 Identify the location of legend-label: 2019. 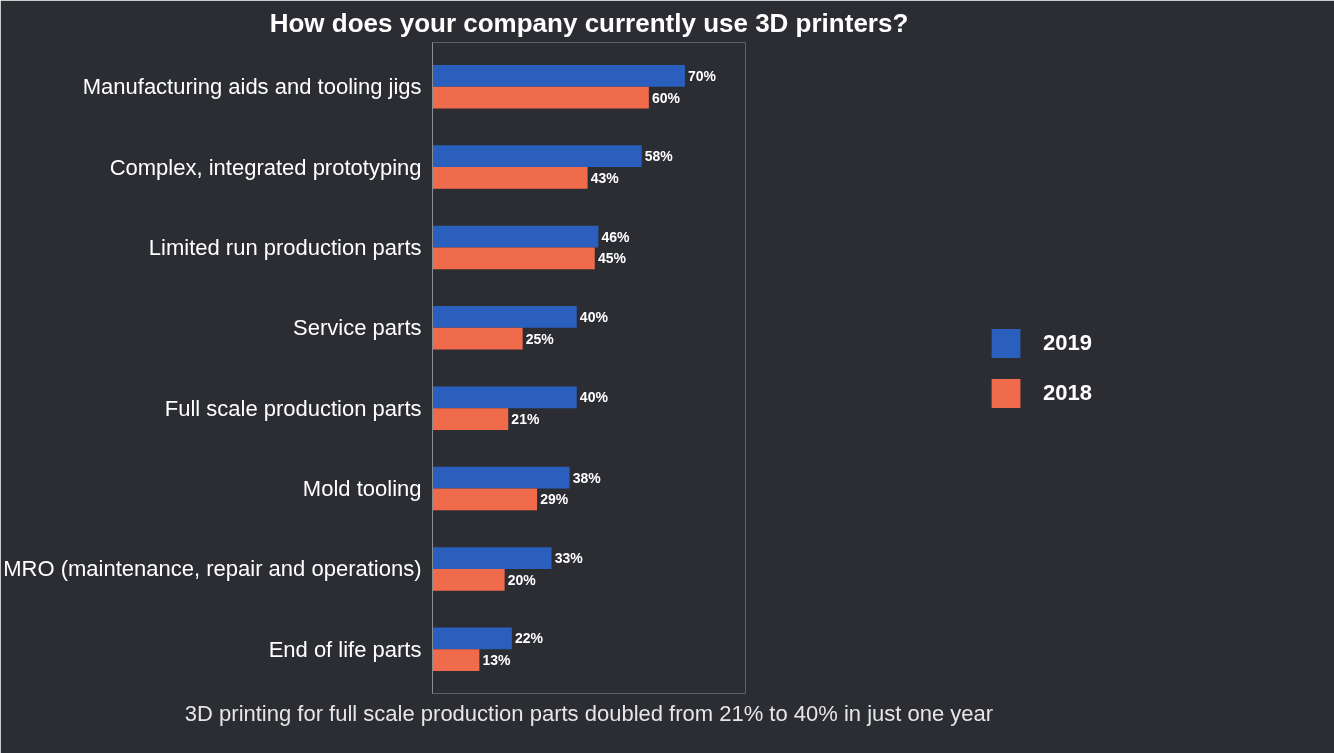
(1067, 342).